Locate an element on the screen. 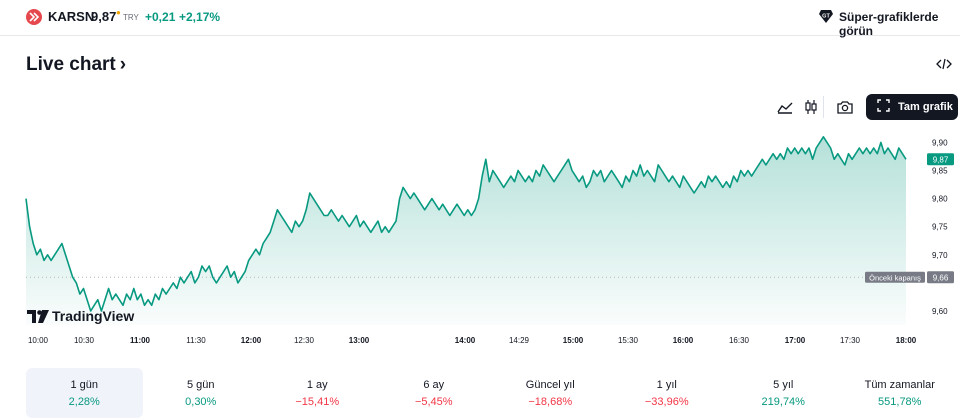 The image size is (960, 420). live-chart-link: Live chart › is located at coordinates (76, 65).